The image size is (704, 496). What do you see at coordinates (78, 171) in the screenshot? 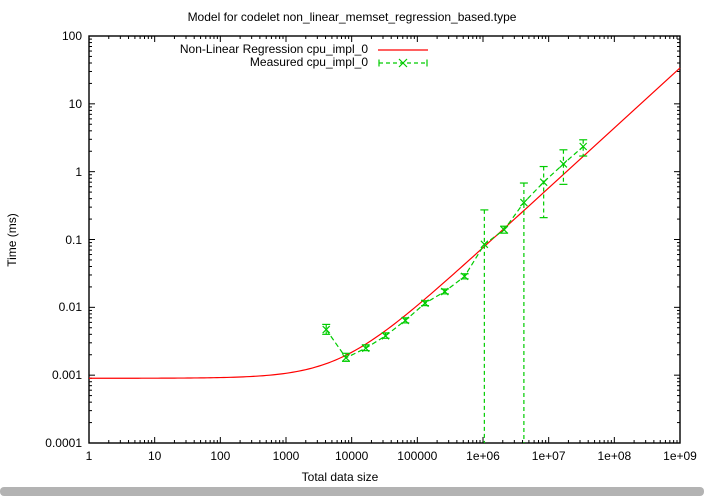
I see `y-tick-label: 1` at bounding box center [78, 171].